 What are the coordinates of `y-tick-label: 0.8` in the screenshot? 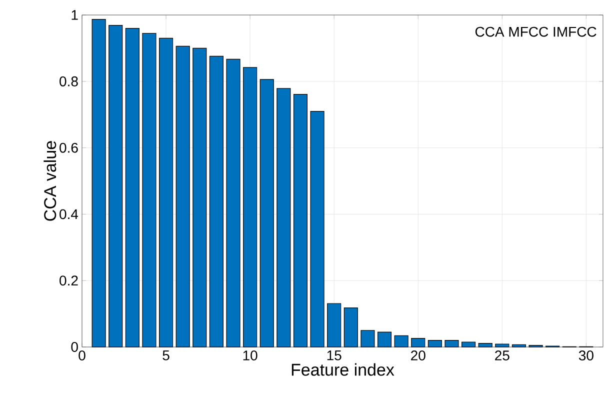 It's located at (69, 81).